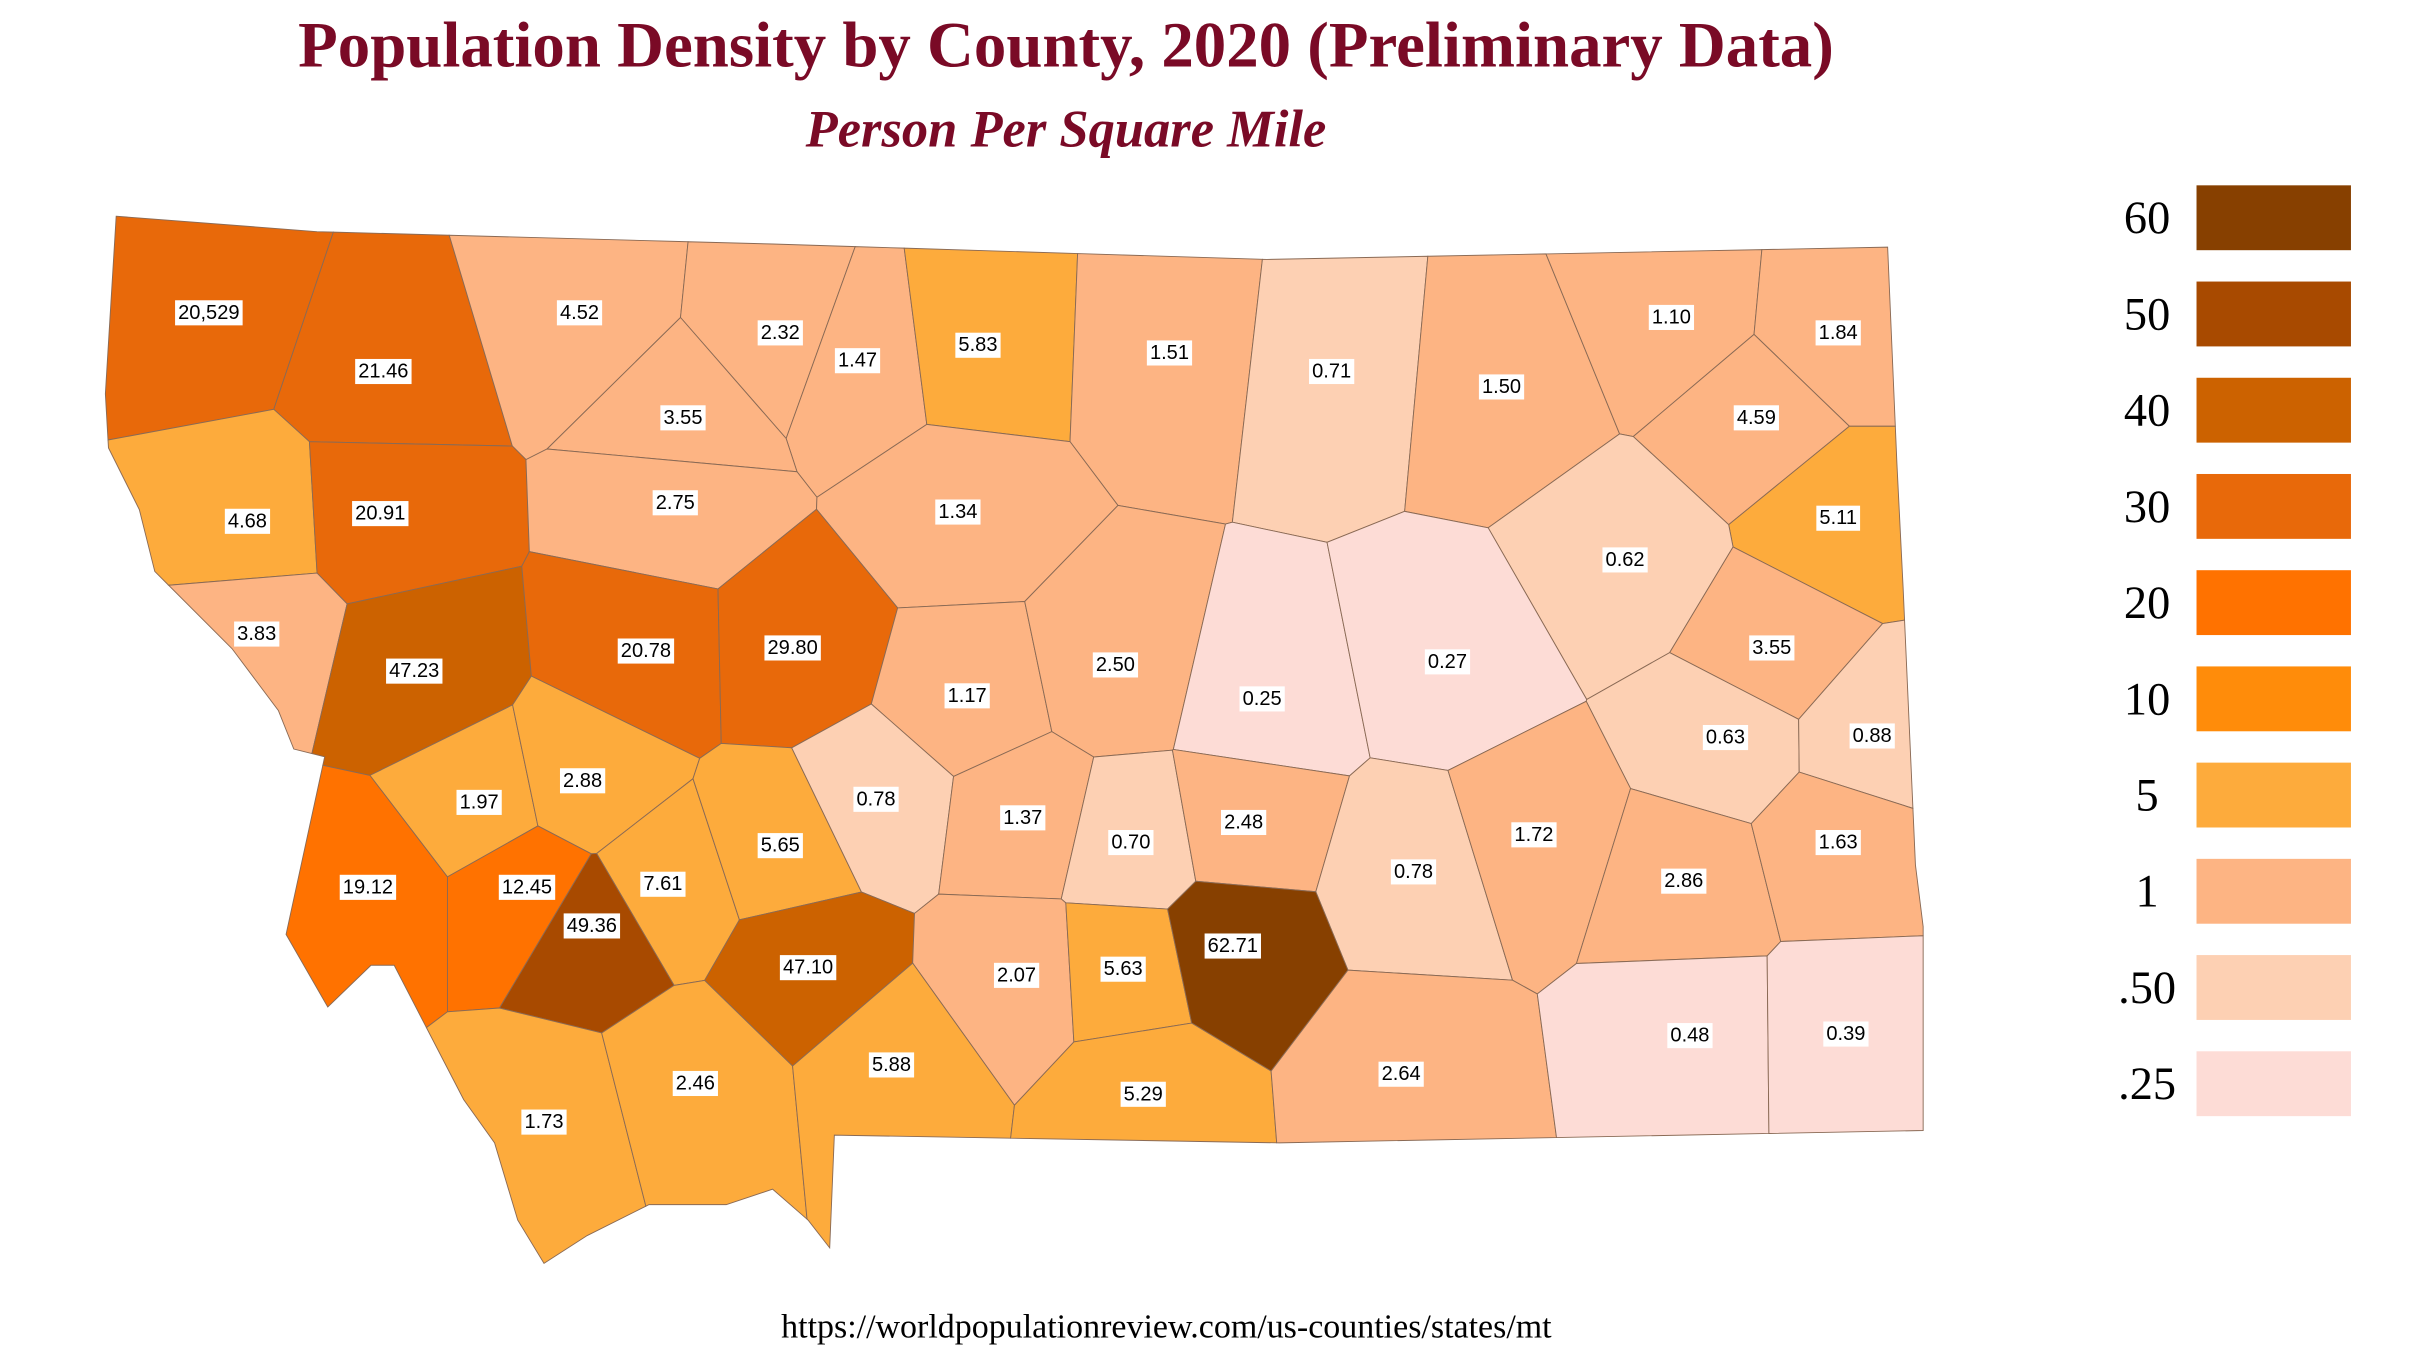 The image size is (2410, 1356). I want to click on county-value: 12.45, so click(527, 887).